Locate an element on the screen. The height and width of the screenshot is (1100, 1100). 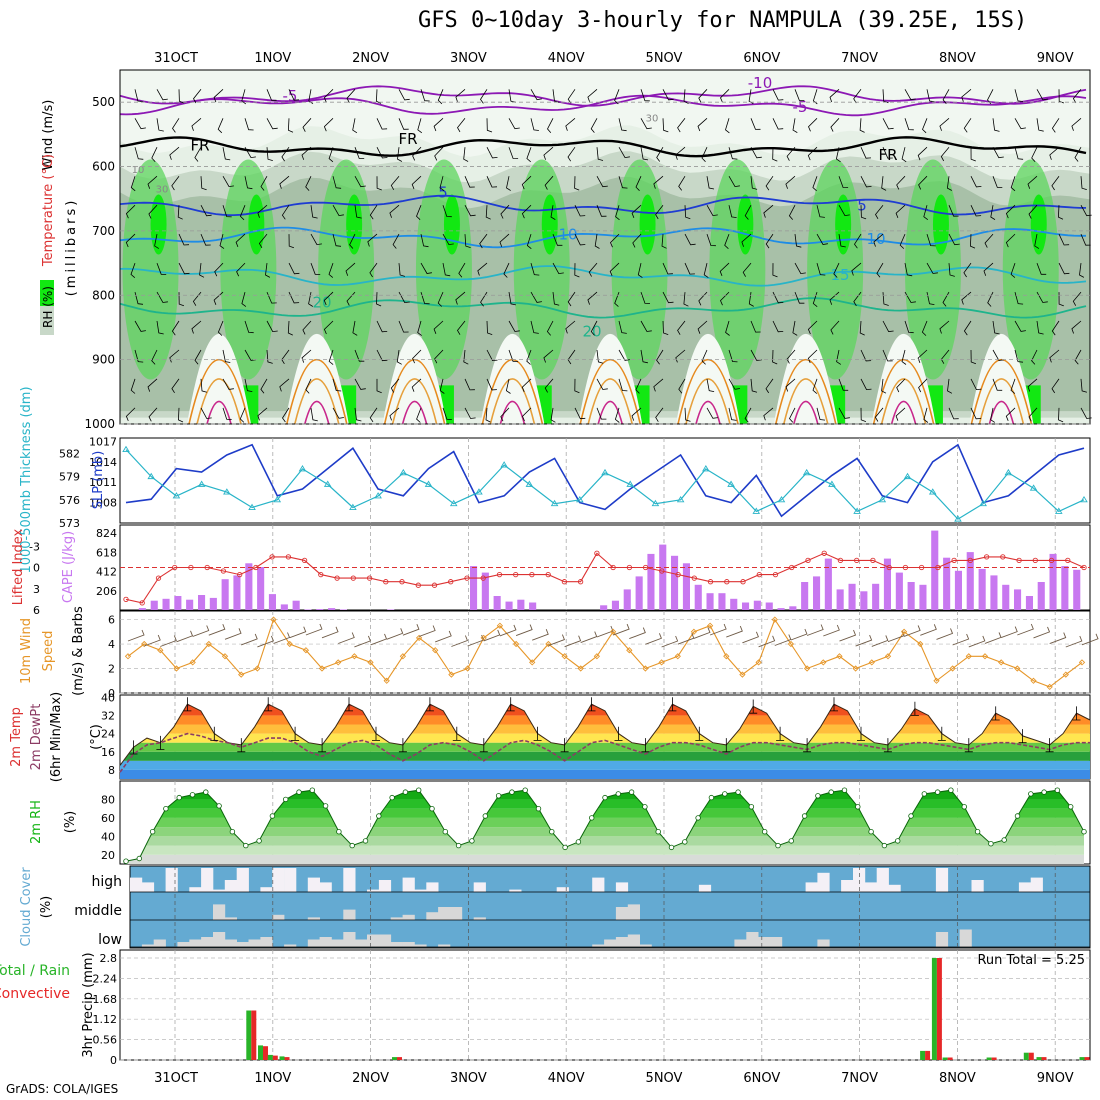
pressure-tick-label: 900 is located at coordinates (103, 360).